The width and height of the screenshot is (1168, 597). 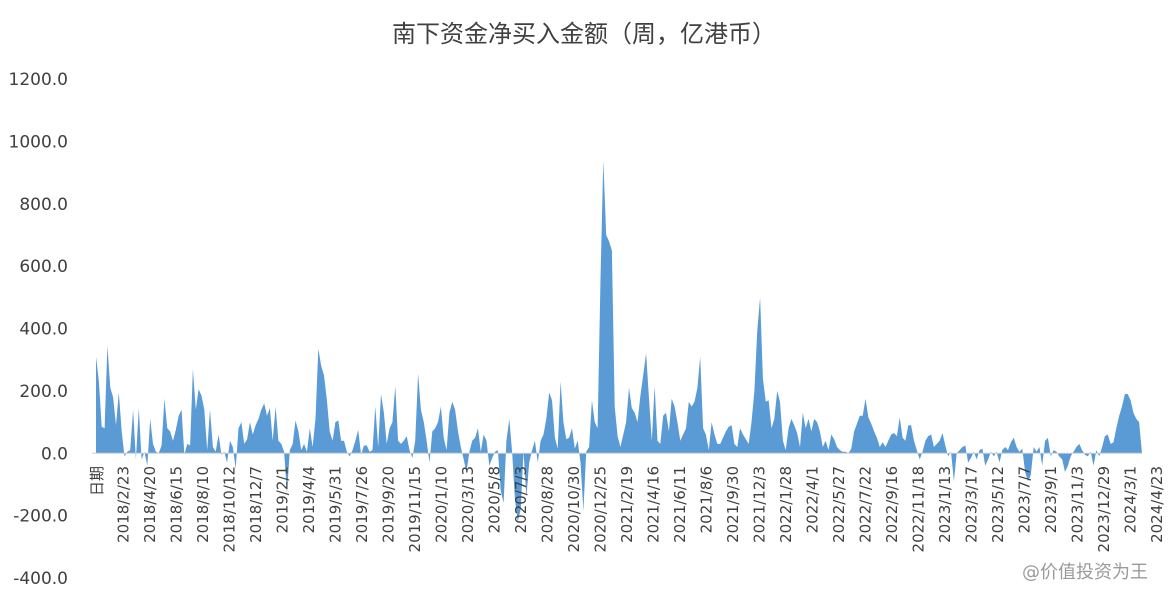 What do you see at coordinates (627, 504) in the screenshot?
I see `x-tick-label: 2021/2/19` at bounding box center [627, 504].